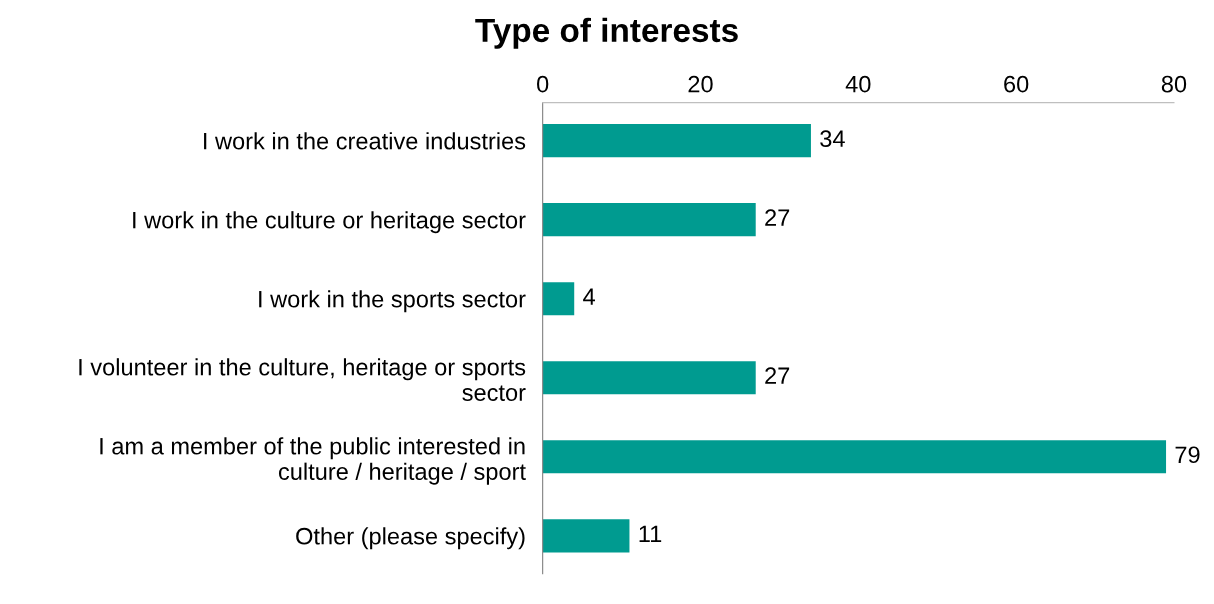 The width and height of the screenshot is (1214, 604). I want to click on x-tick-label: 20, so click(700, 84).